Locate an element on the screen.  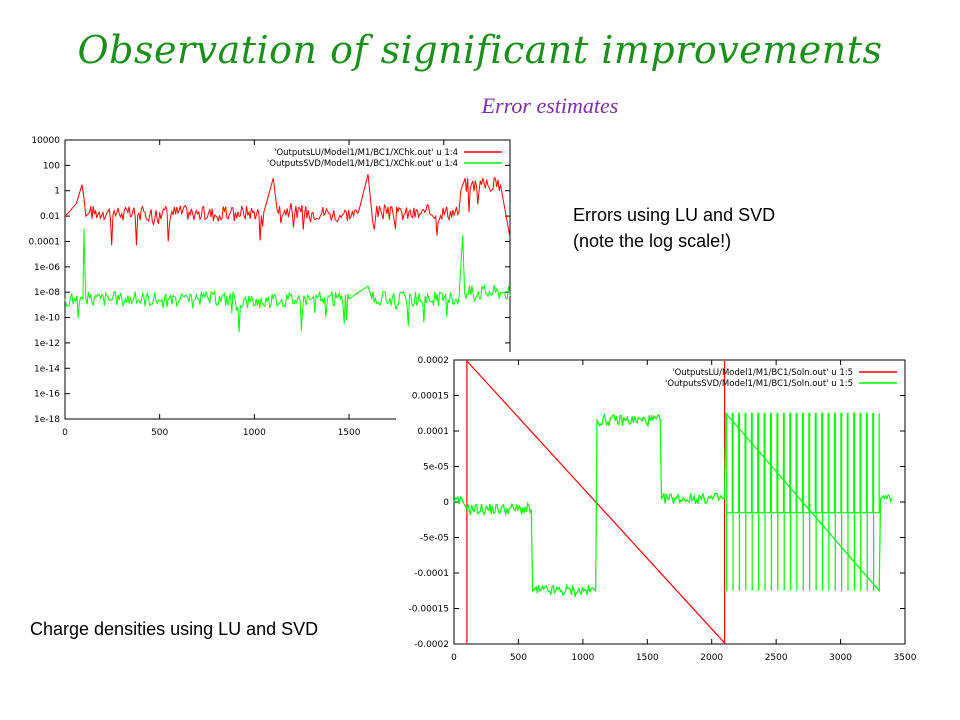
errors-chart-ytick-label: 1e-10 is located at coordinates (47, 319).